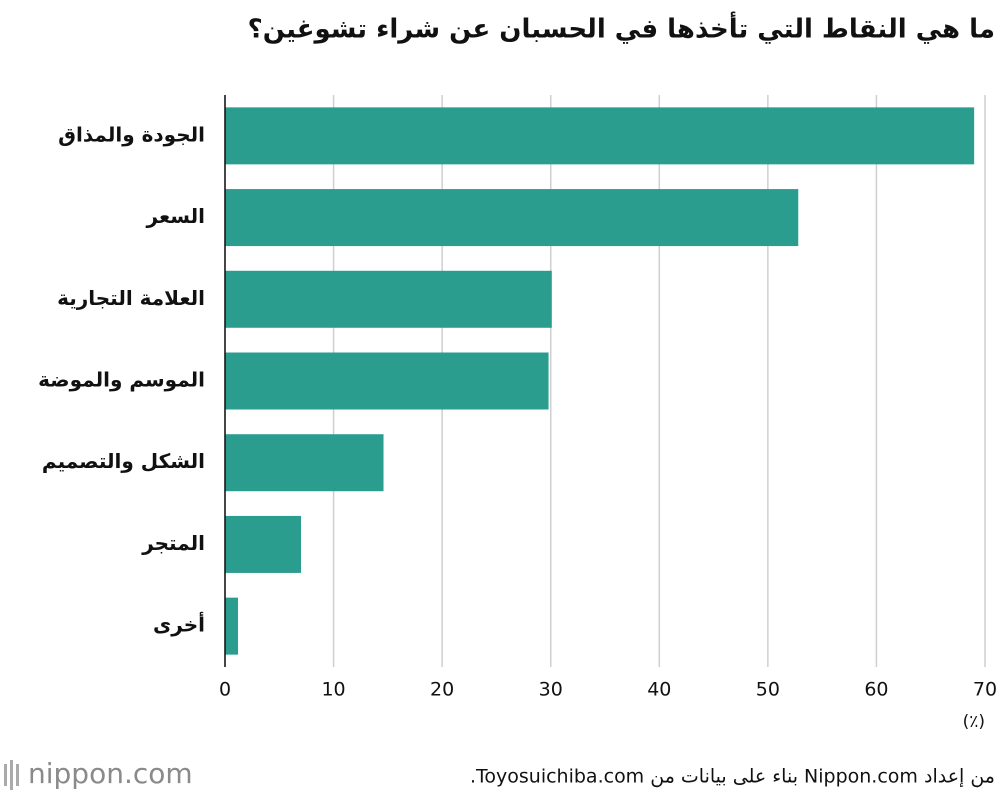  Describe the element at coordinates (442, 690) in the screenshot. I see `x-tick-label: 20` at that location.